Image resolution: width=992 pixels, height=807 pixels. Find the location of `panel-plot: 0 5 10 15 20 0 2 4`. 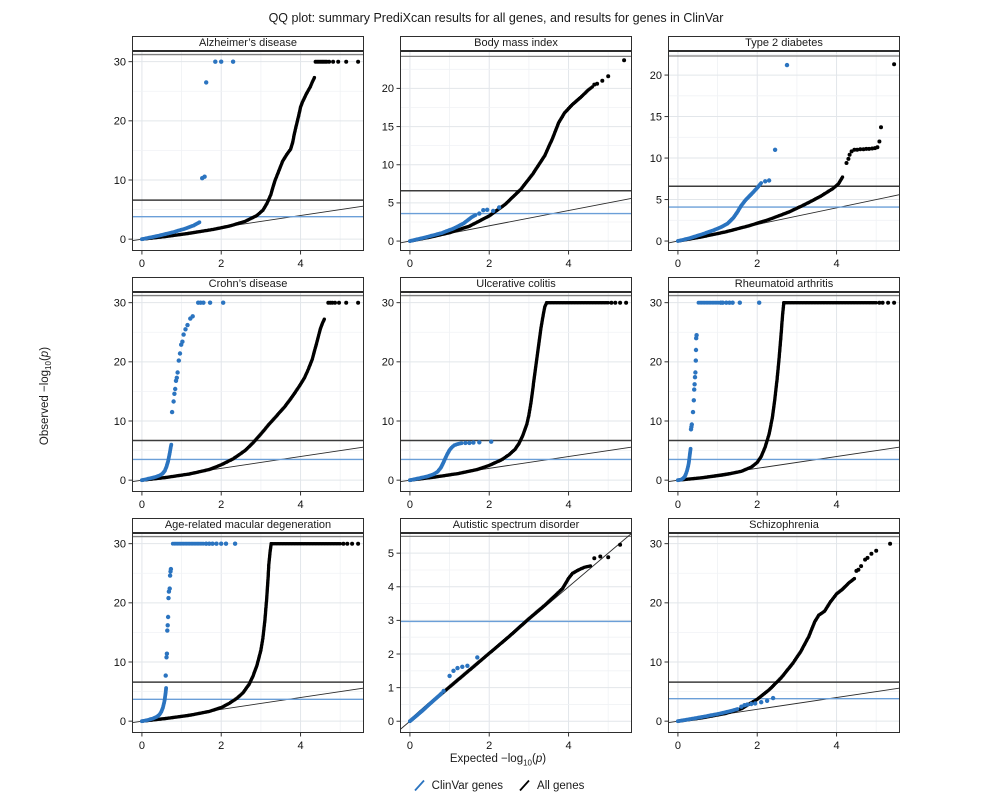

panel-plot: 0 5 10 15 20 0 2 4 is located at coordinates (775, 160).